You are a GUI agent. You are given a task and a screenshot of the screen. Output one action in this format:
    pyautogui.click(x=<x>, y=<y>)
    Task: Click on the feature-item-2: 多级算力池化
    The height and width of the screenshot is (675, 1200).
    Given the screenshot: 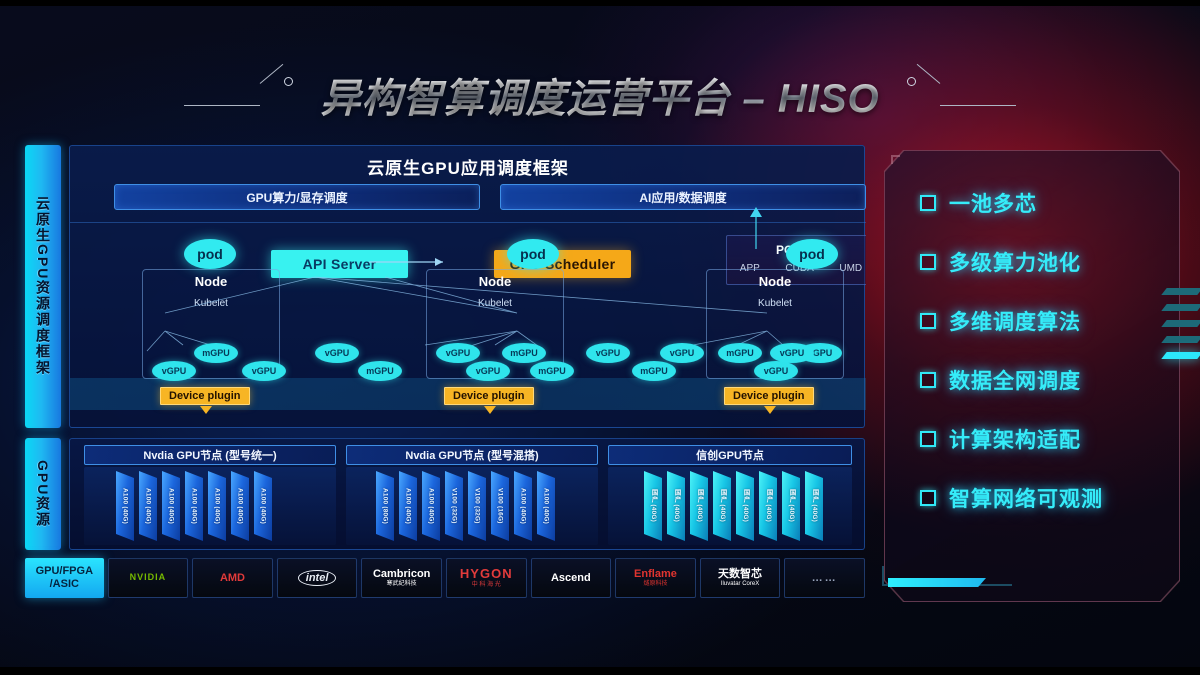 What is the action you would take?
    pyautogui.click(x=1050, y=262)
    